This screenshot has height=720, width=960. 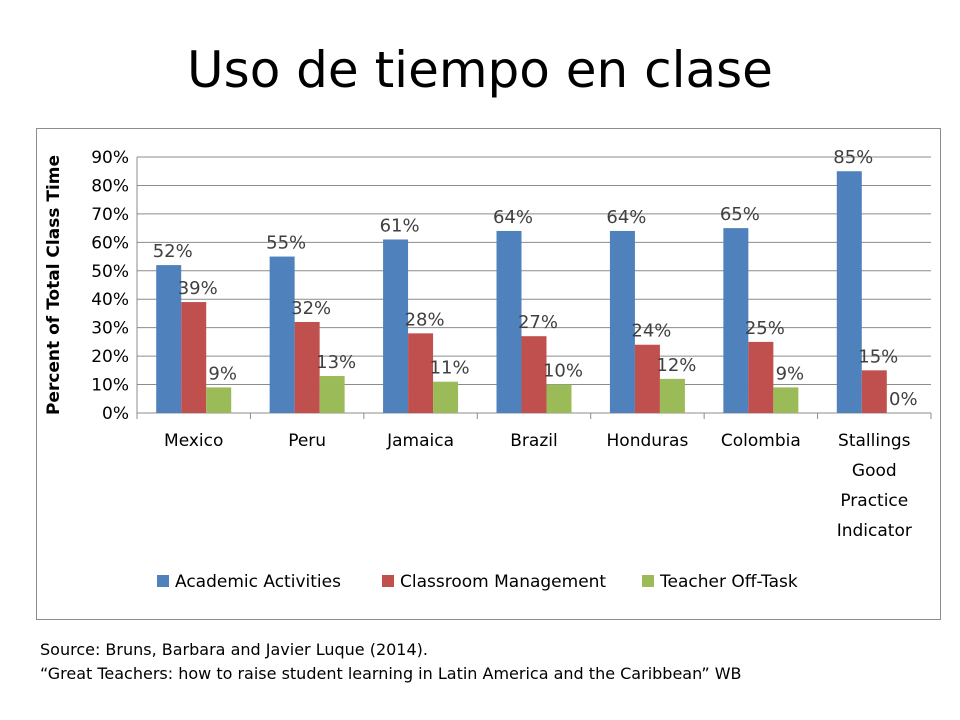 What do you see at coordinates (193, 441) in the screenshot?
I see `category-label: Mexico` at bounding box center [193, 441].